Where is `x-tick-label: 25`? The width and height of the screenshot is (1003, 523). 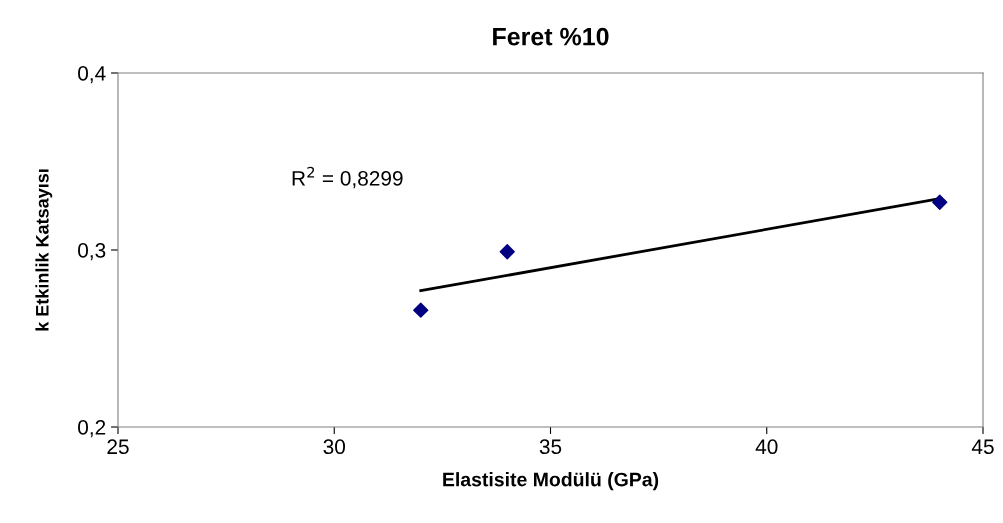 x-tick-label: 25 is located at coordinates (118, 447).